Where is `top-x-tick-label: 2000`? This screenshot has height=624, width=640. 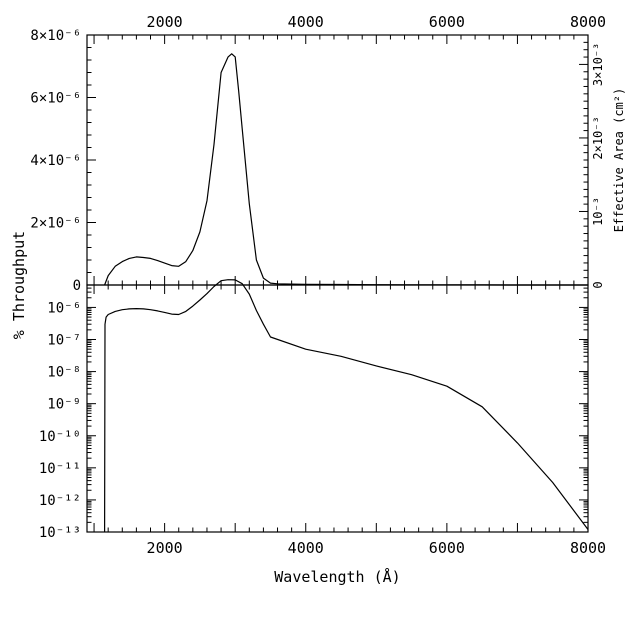 top-x-tick-label: 2000 is located at coordinates (165, 22).